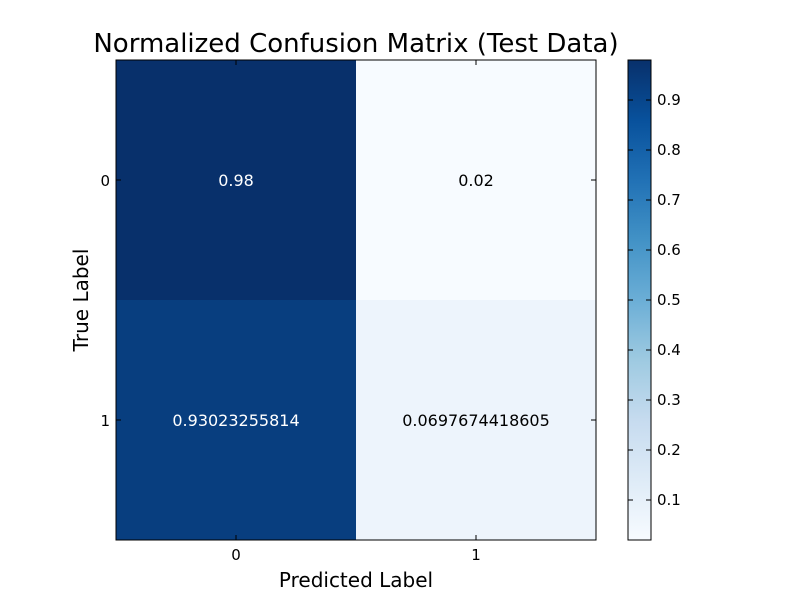  I want to click on x-tick-label: 0, so click(236, 555).